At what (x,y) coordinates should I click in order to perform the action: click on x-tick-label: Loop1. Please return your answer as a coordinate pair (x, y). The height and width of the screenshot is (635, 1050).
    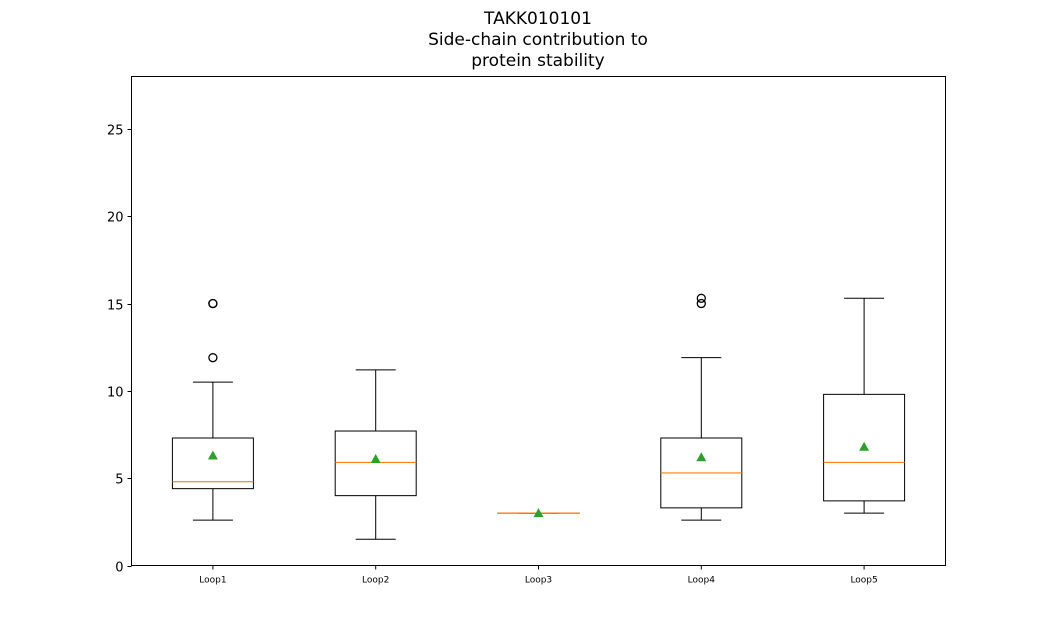
    Looking at the image, I should click on (212, 581).